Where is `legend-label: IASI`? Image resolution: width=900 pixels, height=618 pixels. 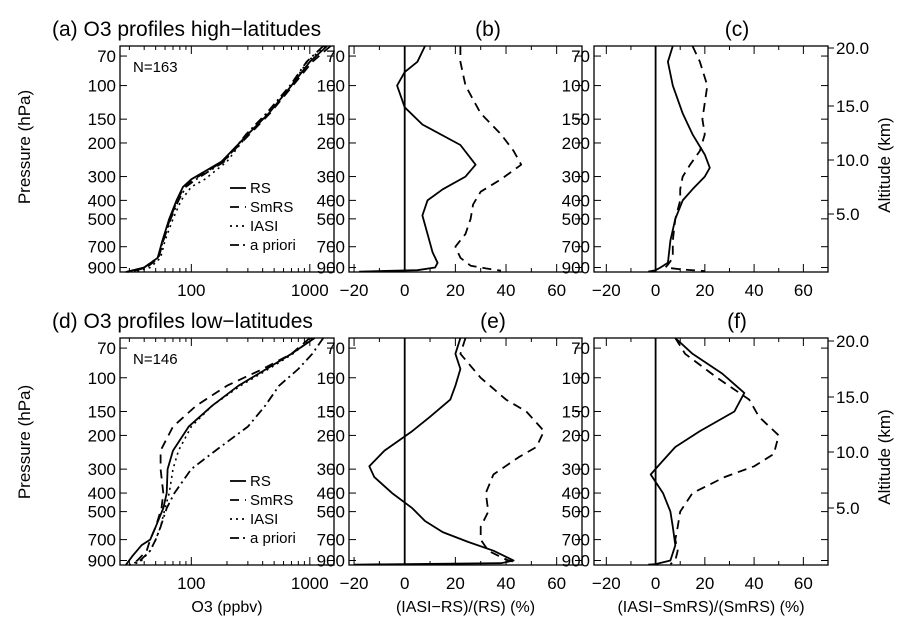 legend-label: IASI is located at coordinates (264, 519).